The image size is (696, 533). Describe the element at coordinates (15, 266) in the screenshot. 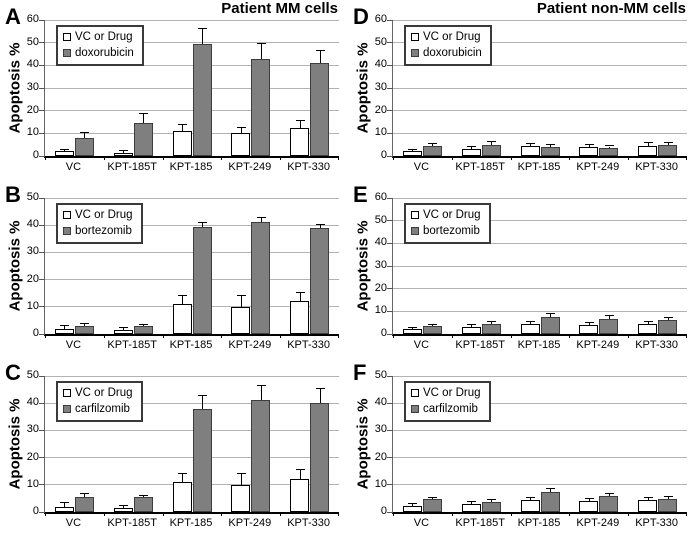

I see `y-axis-label: Apoptosis %` at that location.